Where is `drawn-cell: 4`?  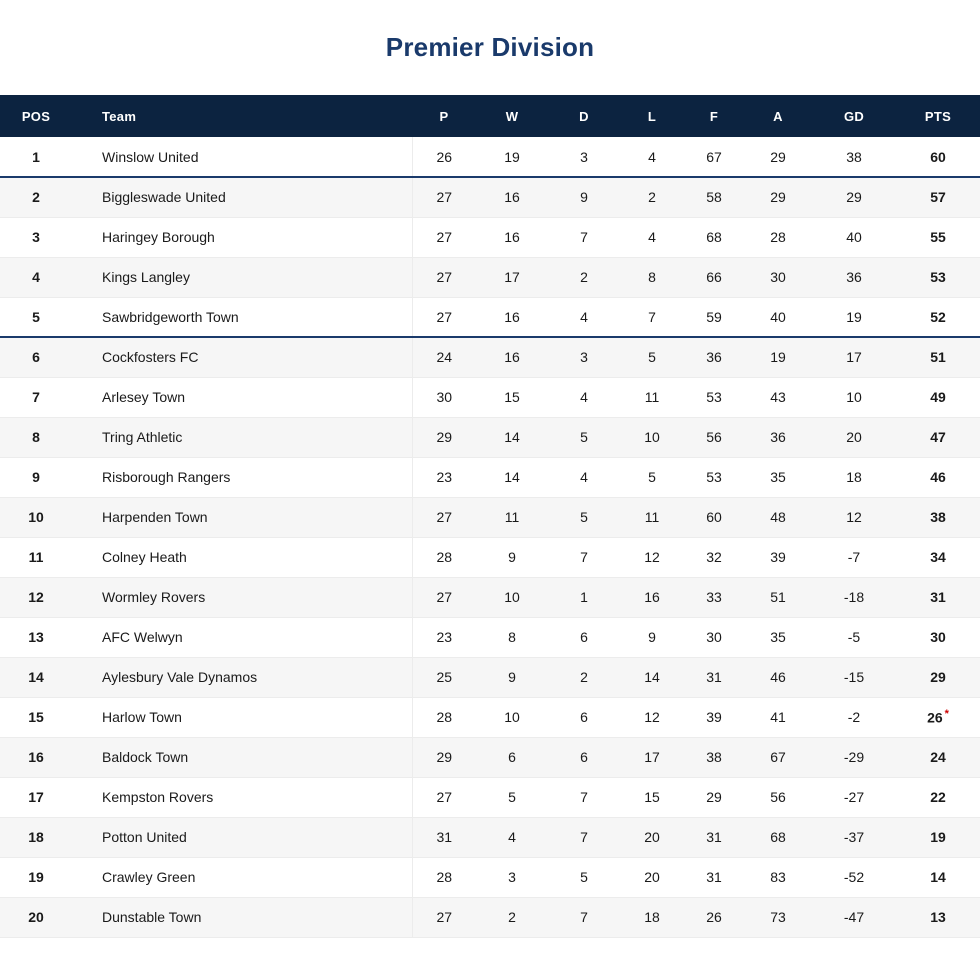 drawn-cell: 4 is located at coordinates (584, 477).